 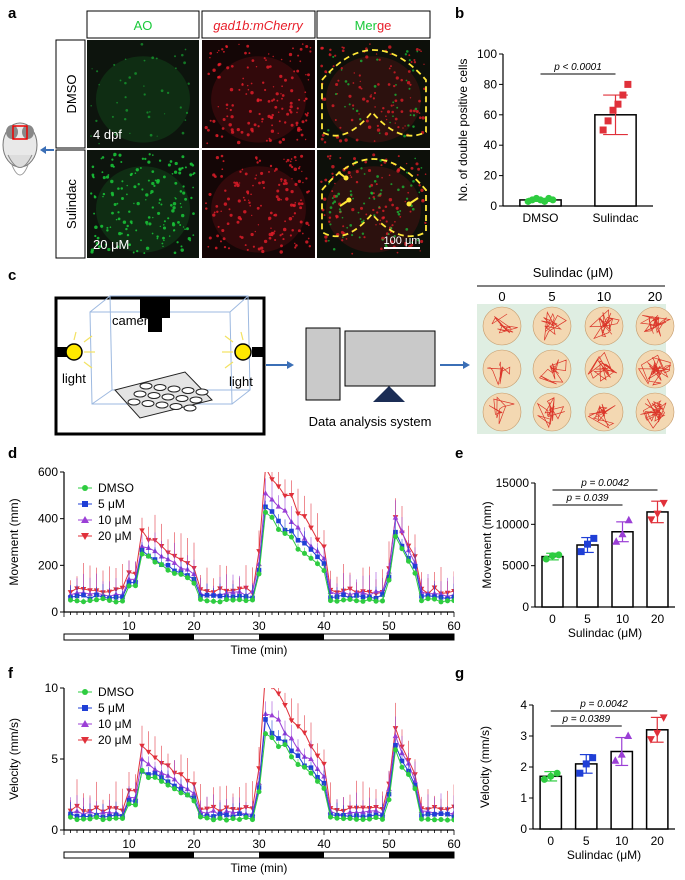 What do you see at coordinates (370, 378) in the screenshot?
I see `computer-icon: Data analysis system` at bounding box center [370, 378].